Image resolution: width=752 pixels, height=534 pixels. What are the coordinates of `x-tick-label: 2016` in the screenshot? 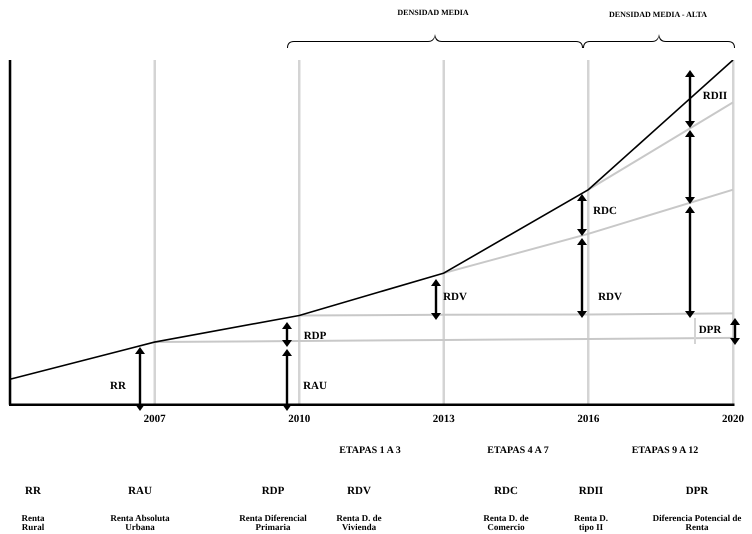 It's located at (588, 419).